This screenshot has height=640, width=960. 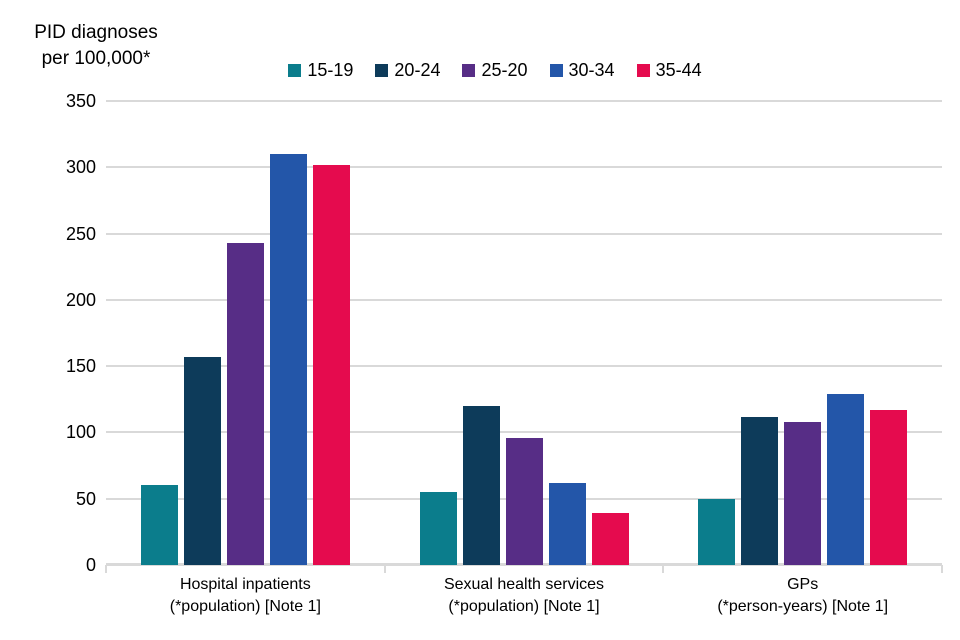 I want to click on legend-label: 15-19, so click(x=330, y=70).